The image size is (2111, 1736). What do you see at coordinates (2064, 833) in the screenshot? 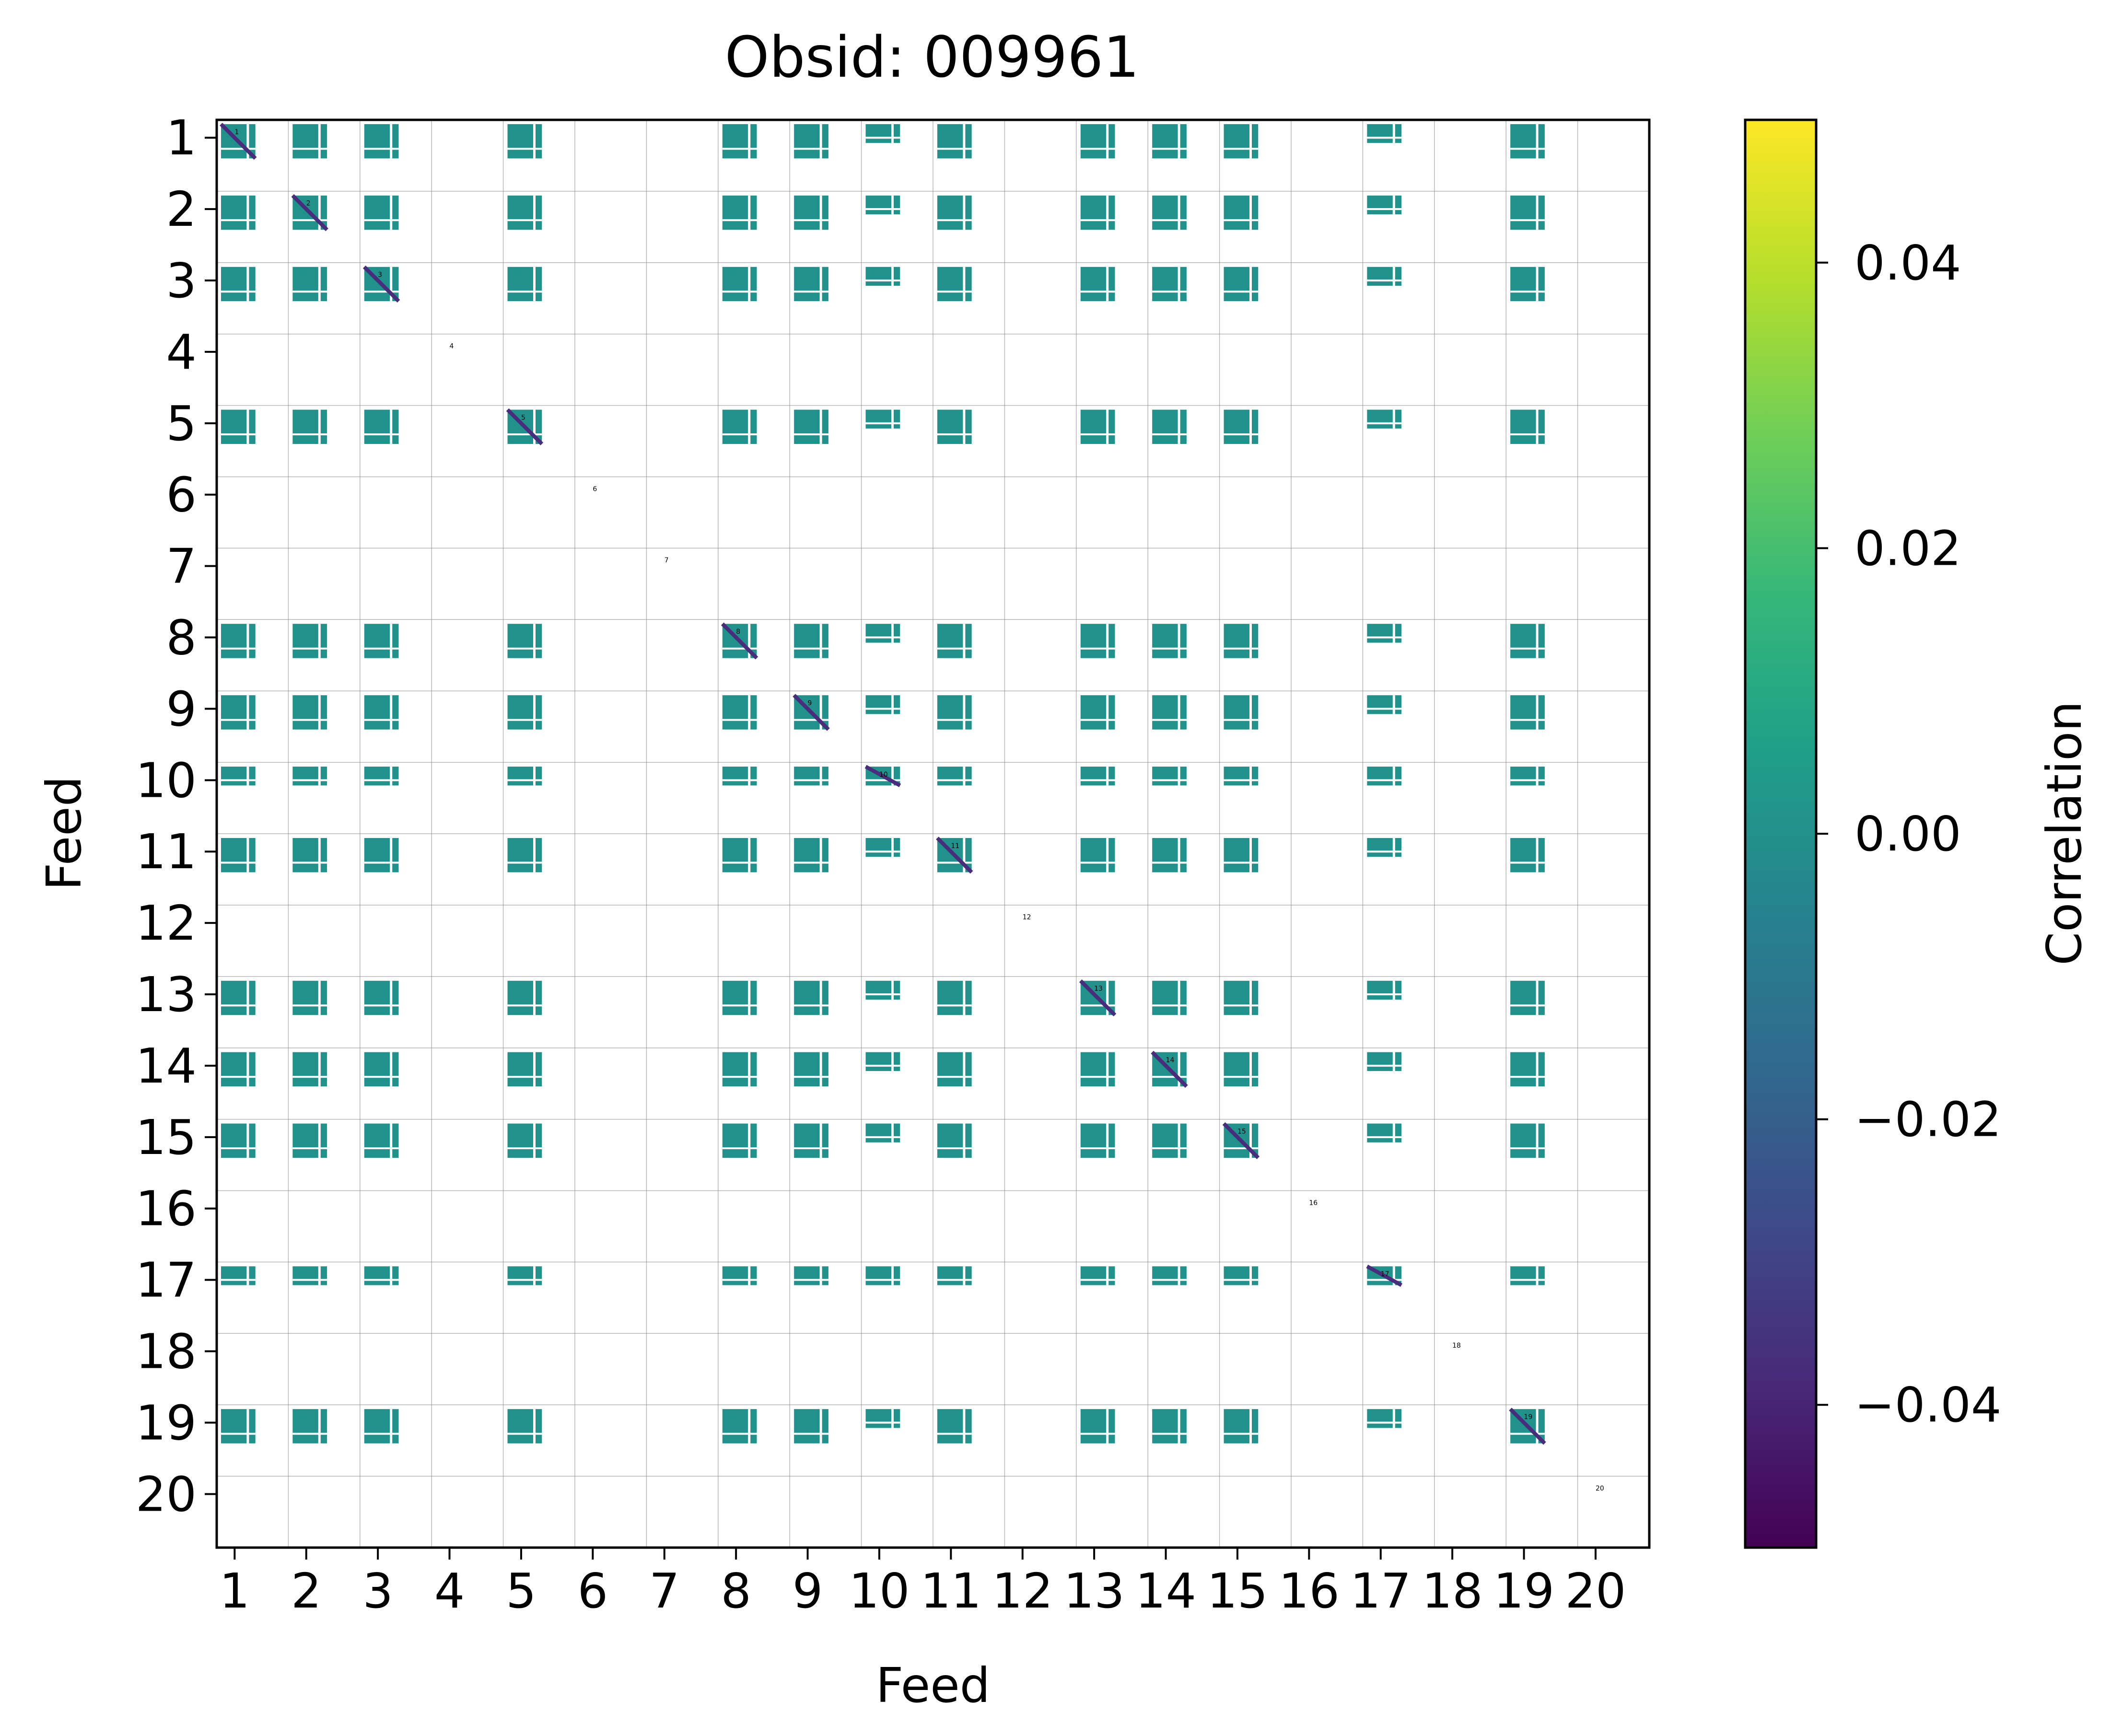
I see `colorbar-label: Correlation` at bounding box center [2064, 833].